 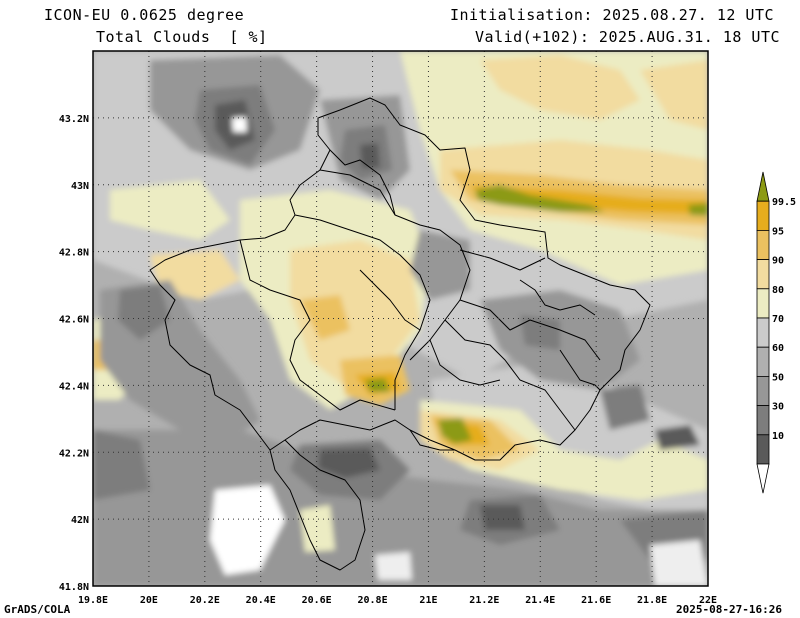 What do you see at coordinates (627, 37) in the screenshot?
I see `valid-time-text: Valid(+102): 2025.AUG.31. 18 UTC` at bounding box center [627, 37].